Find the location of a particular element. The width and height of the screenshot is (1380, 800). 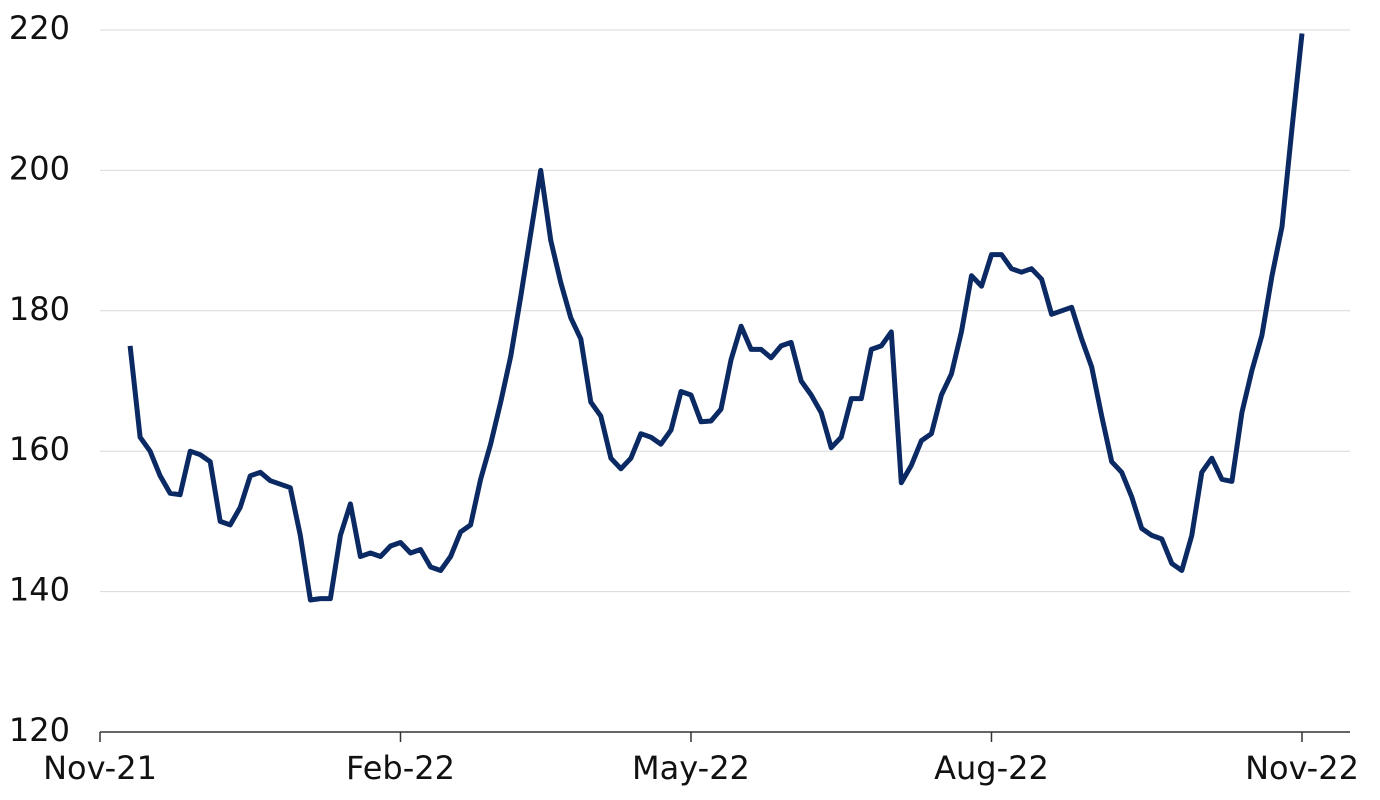

y-tick-label: 140 is located at coordinates (39, 590).